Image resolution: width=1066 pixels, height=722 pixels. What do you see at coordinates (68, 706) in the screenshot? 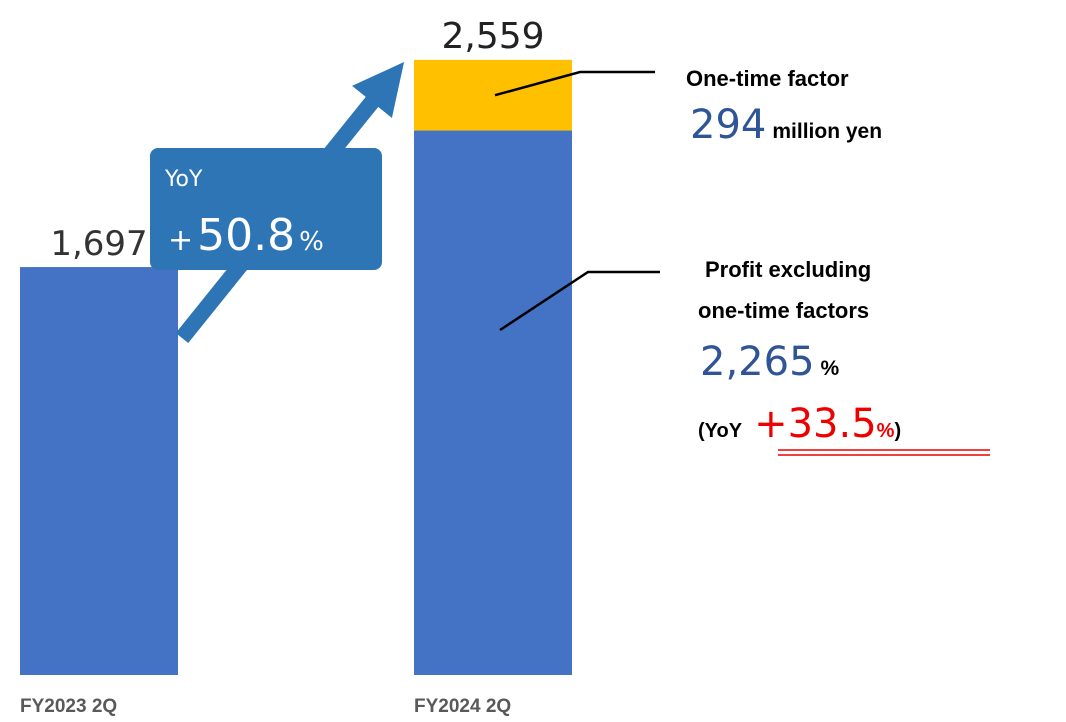
I see `x-tick-label: FY2023 2Q` at bounding box center [68, 706].